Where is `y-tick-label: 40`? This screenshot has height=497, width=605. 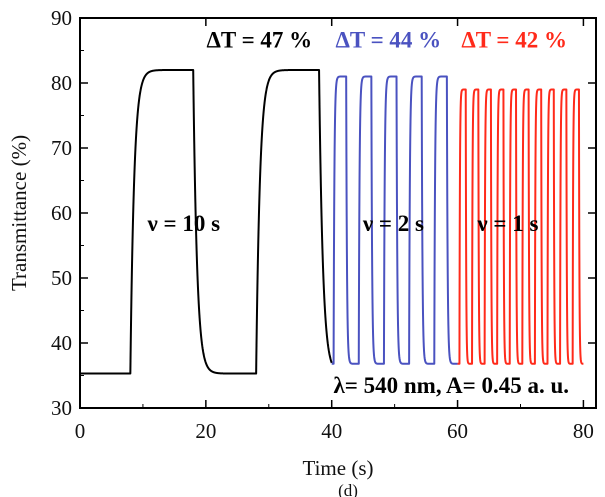
y-tick-label: 40 is located at coordinates (61, 343).